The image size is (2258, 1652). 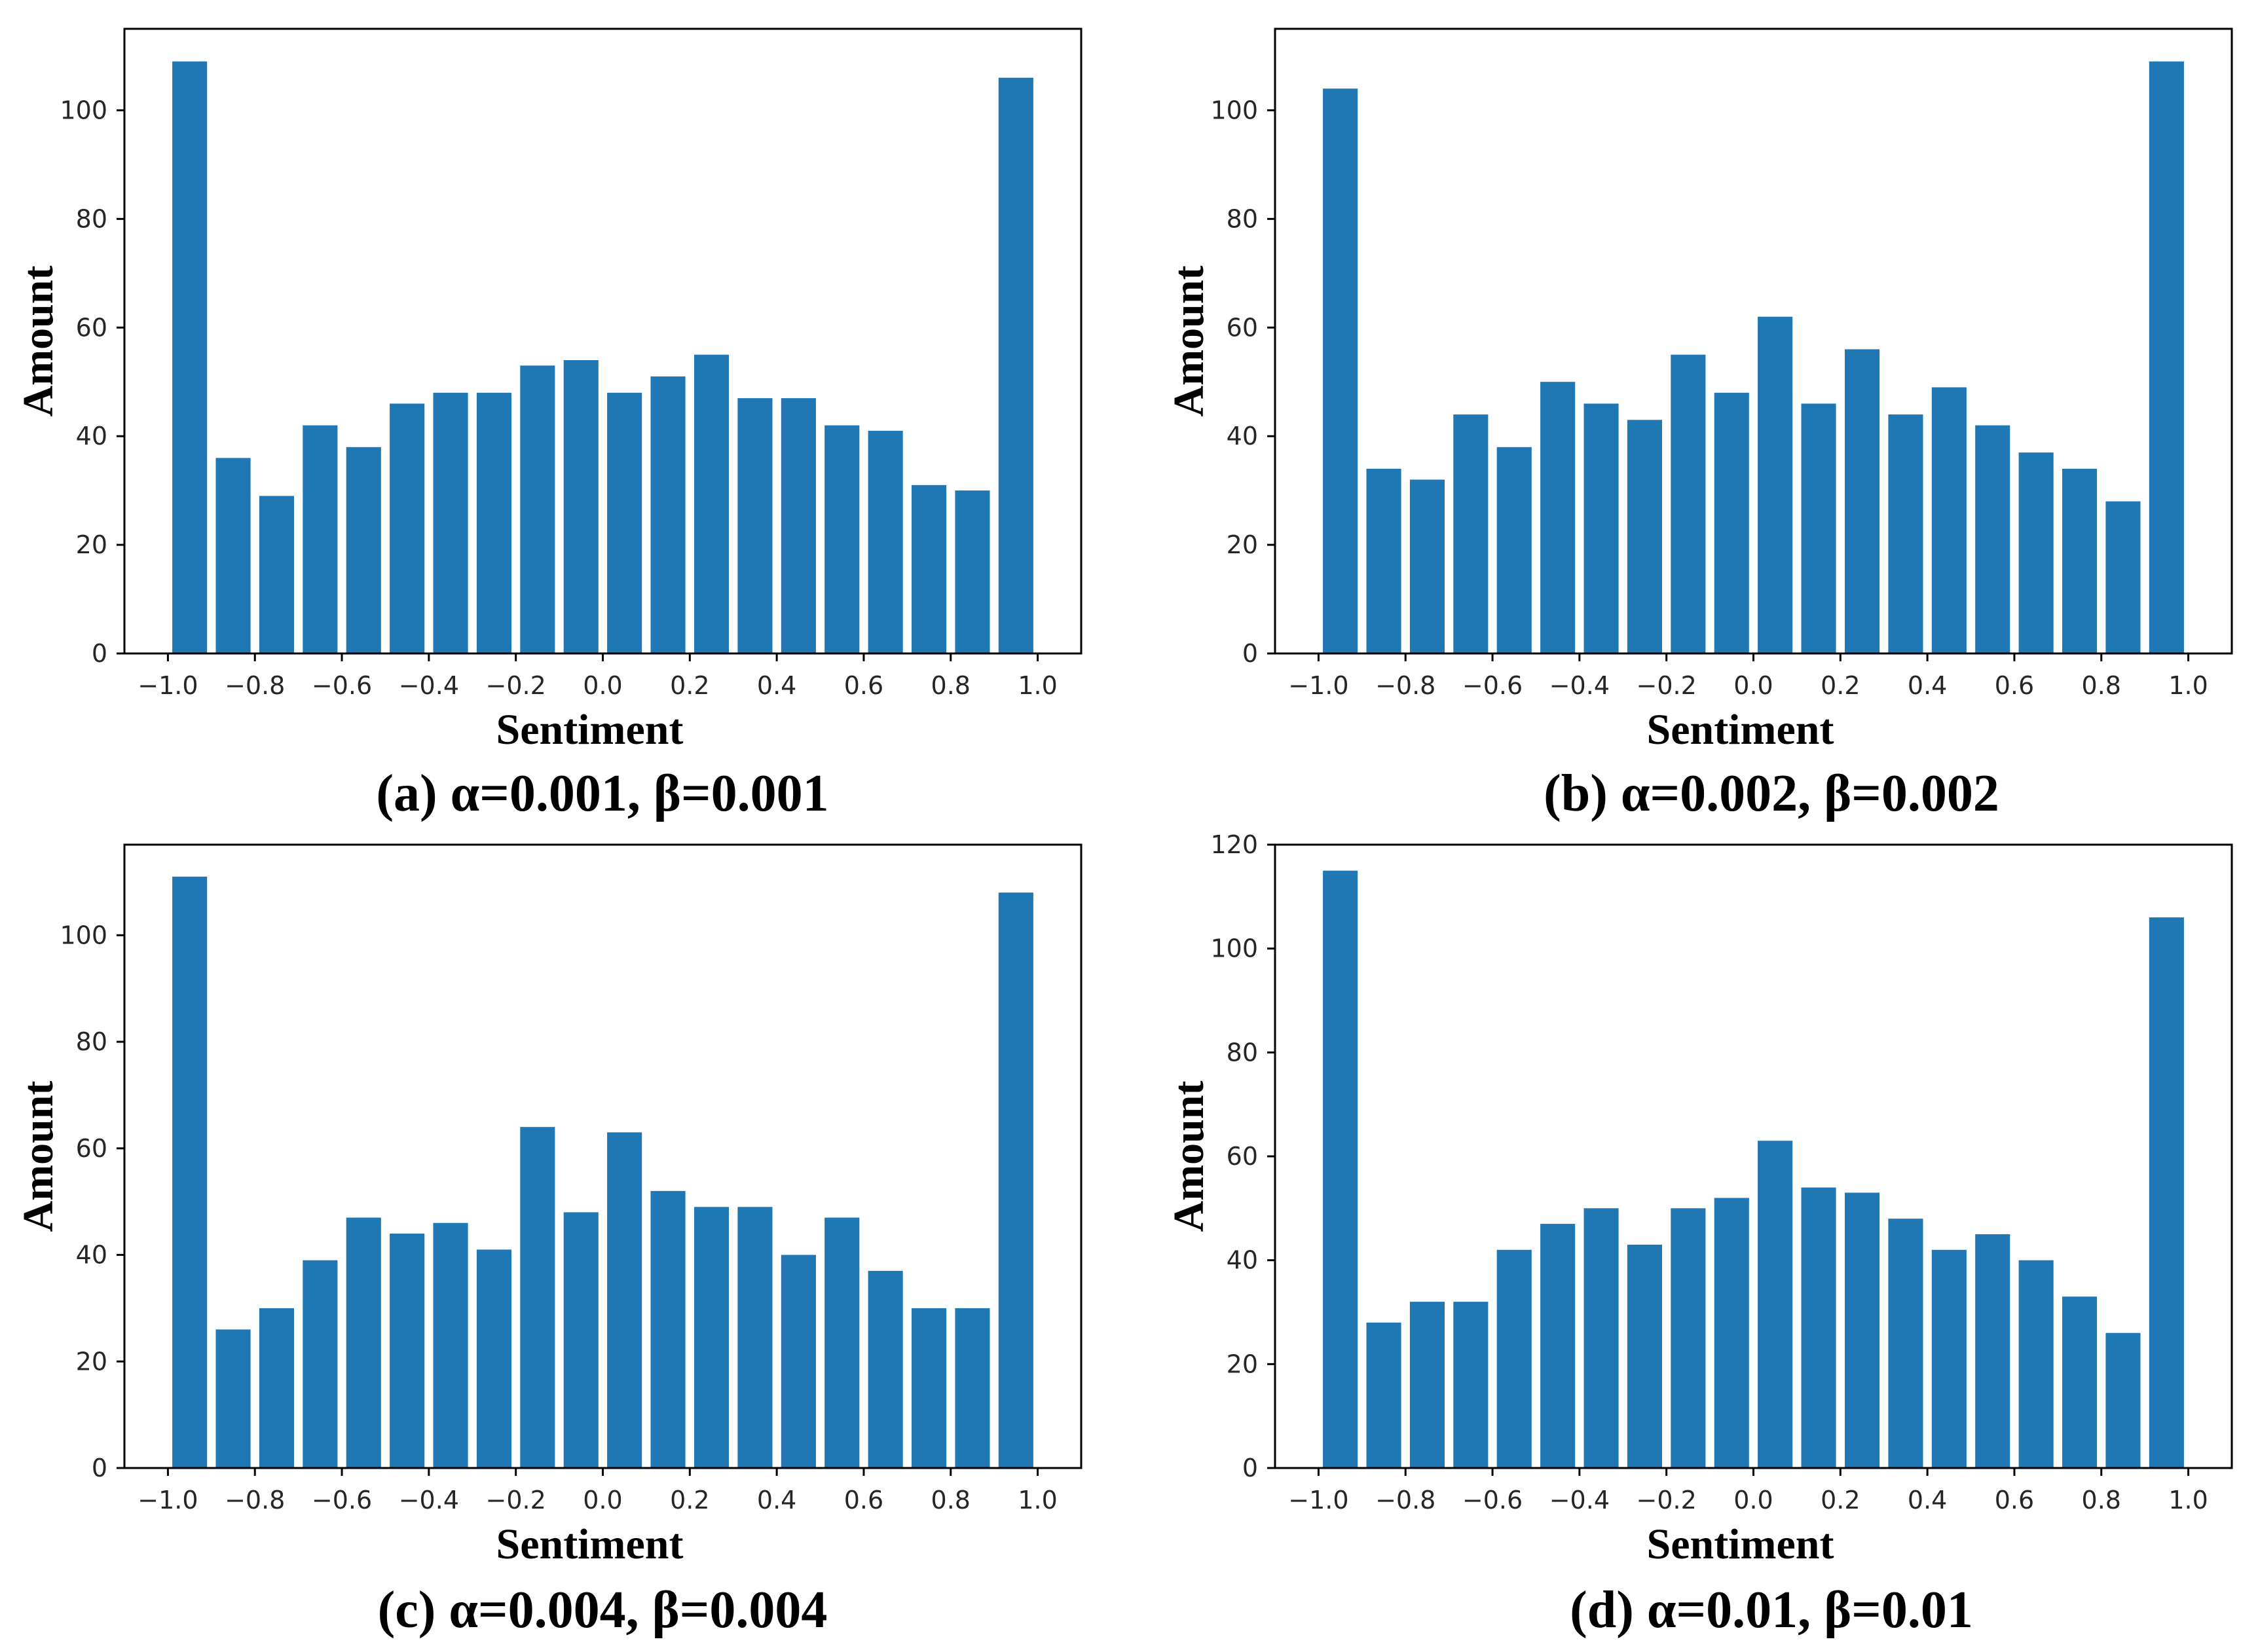 What do you see at coordinates (1771, 793) in the screenshot?
I see `panel-caption: (b) α=0.002, β=0.002` at bounding box center [1771, 793].